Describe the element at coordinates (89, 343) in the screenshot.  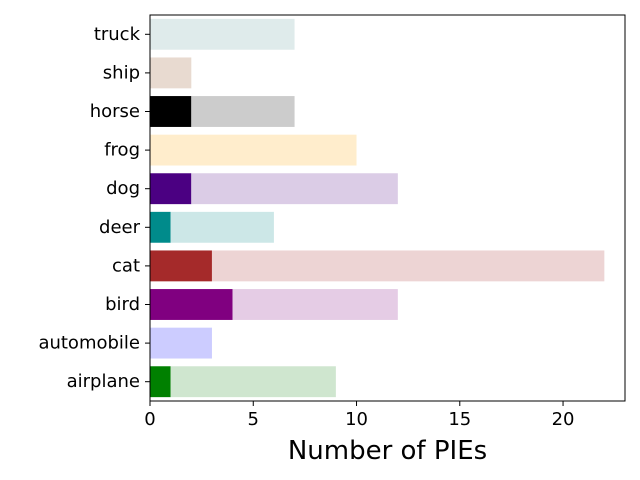
I see `y-tick-label: automobile` at that location.